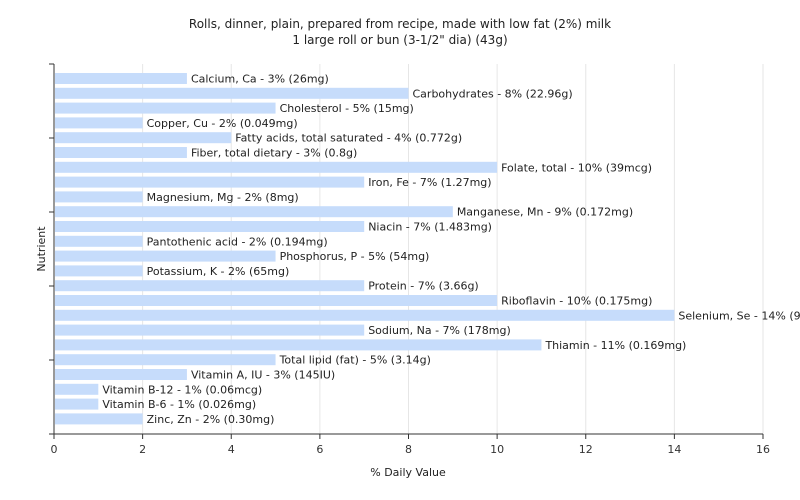 The image size is (800, 500). Describe the element at coordinates (430, 227) in the screenshot. I see `bar-label: Niacin - 7% (1.483mg)` at that location.